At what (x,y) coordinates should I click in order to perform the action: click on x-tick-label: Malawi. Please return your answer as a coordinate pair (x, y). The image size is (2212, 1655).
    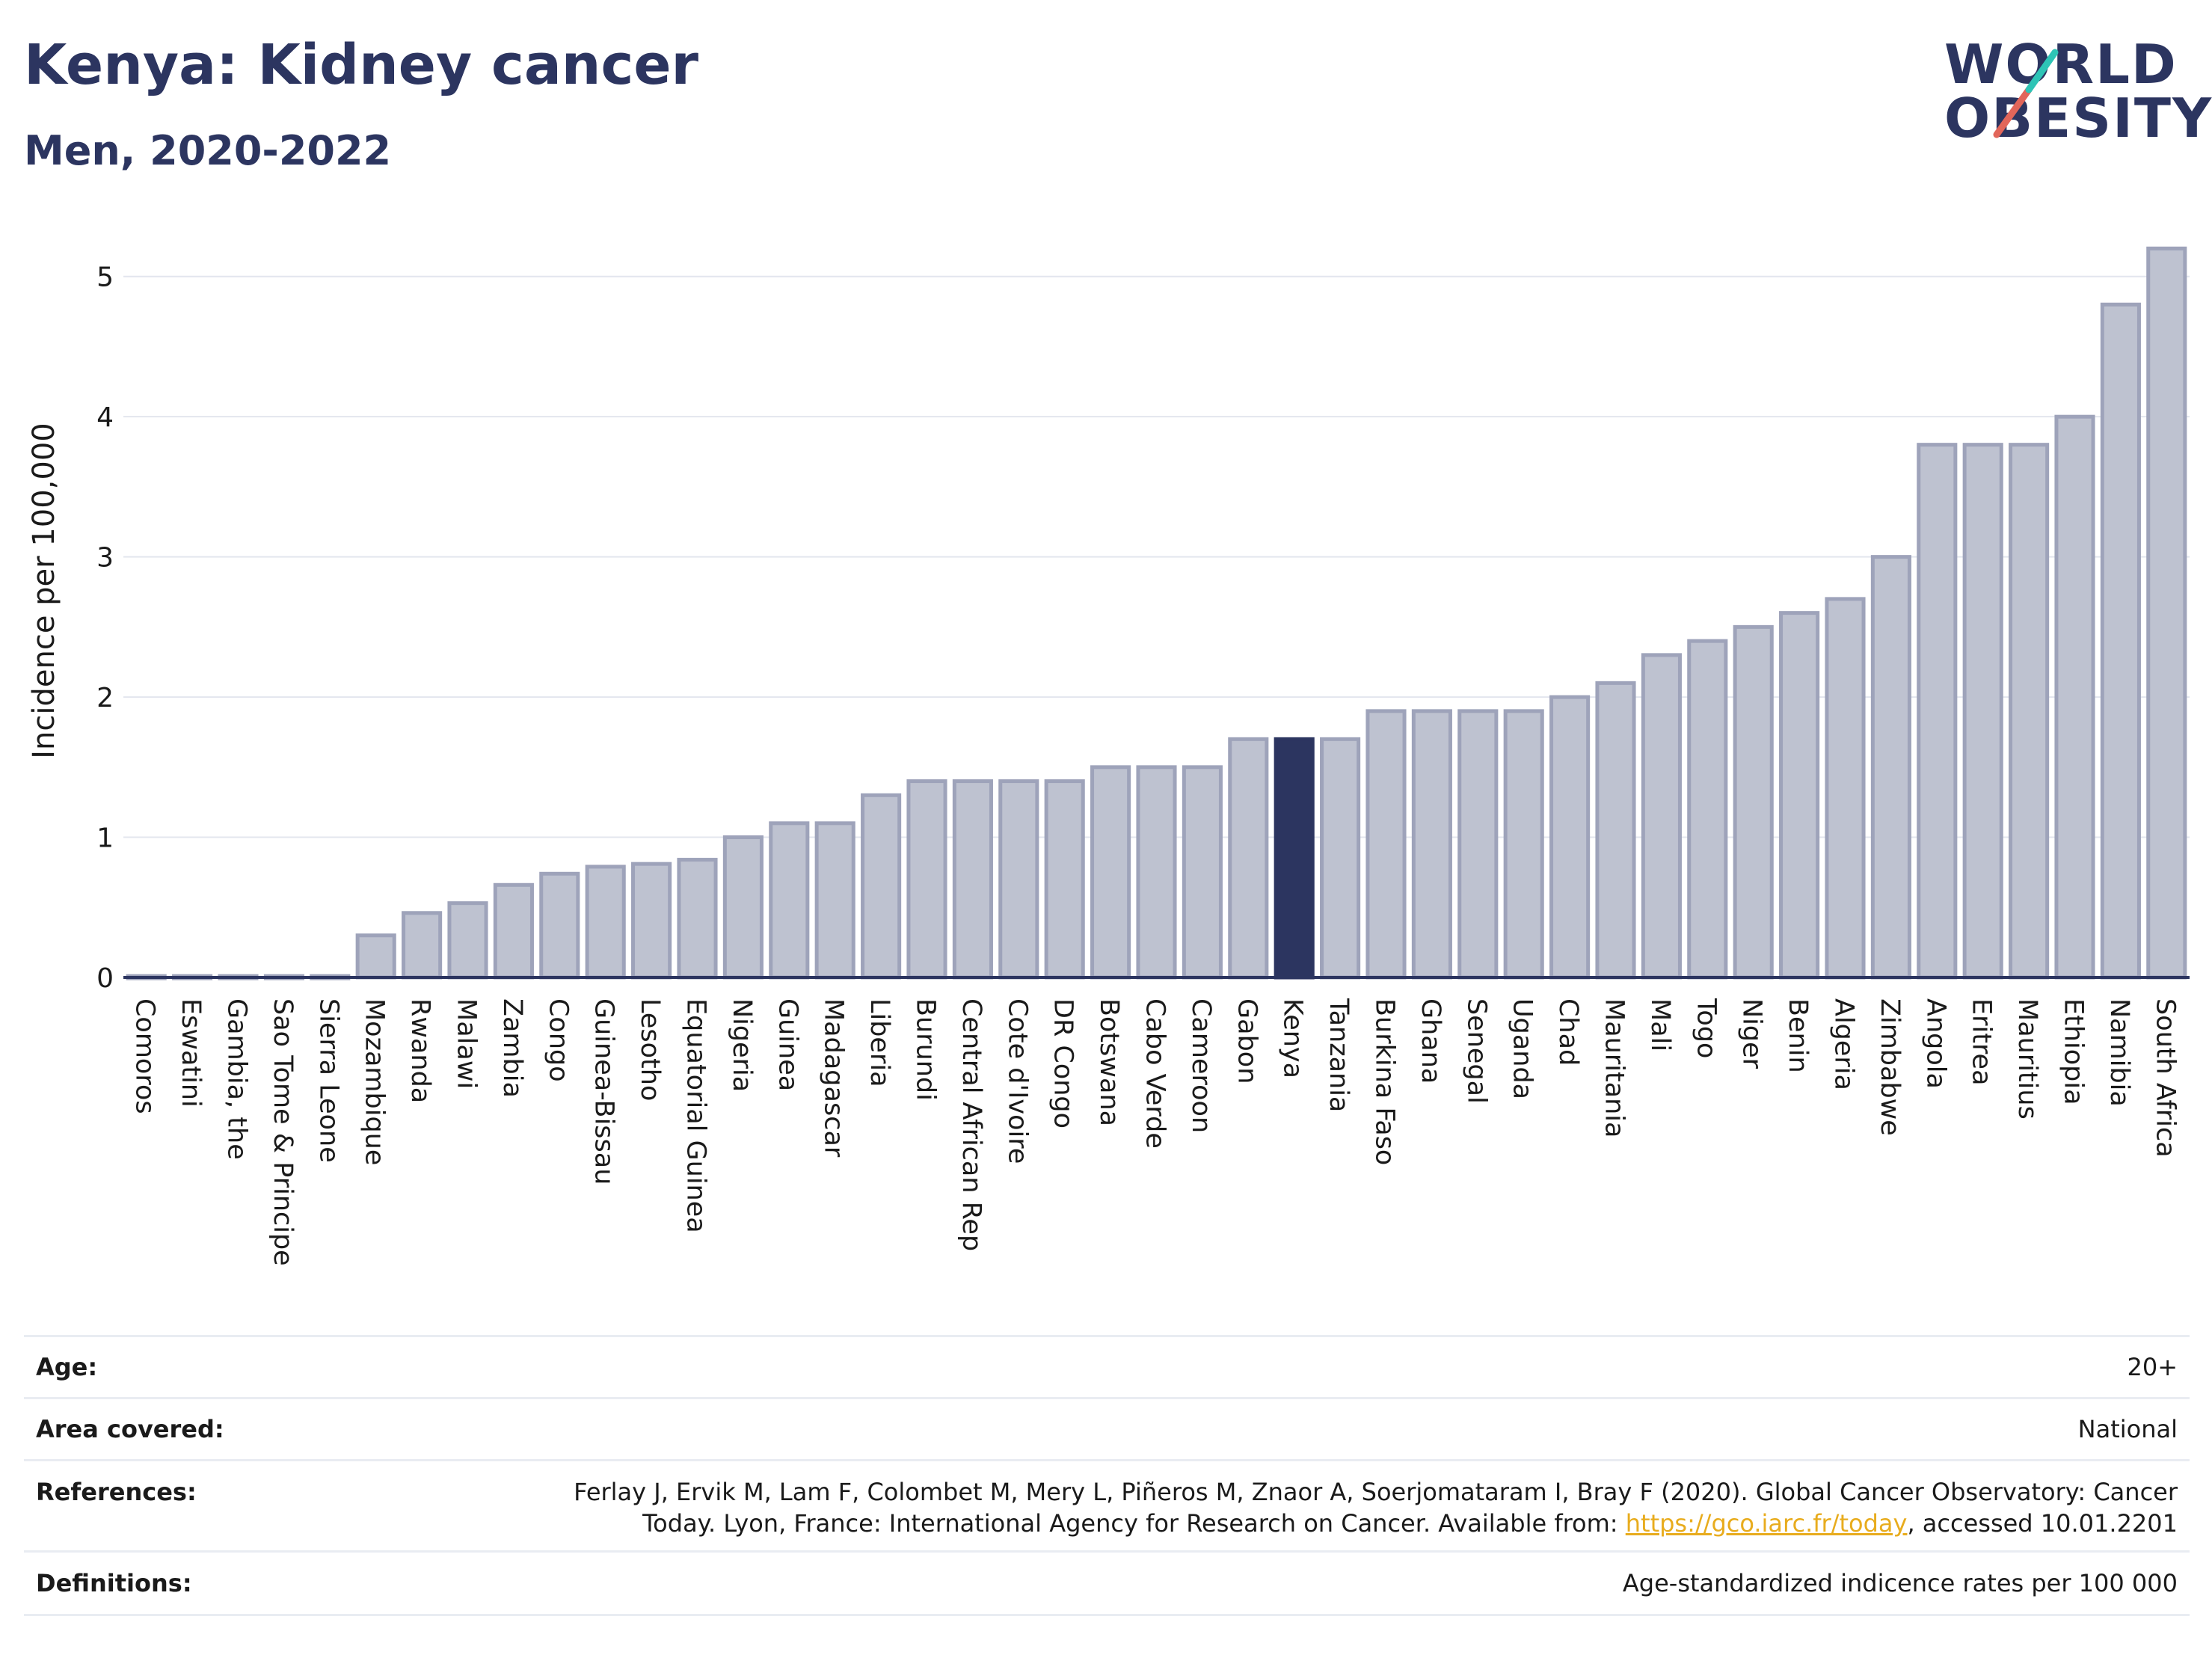
    Looking at the image, I should click on (467, 1043).